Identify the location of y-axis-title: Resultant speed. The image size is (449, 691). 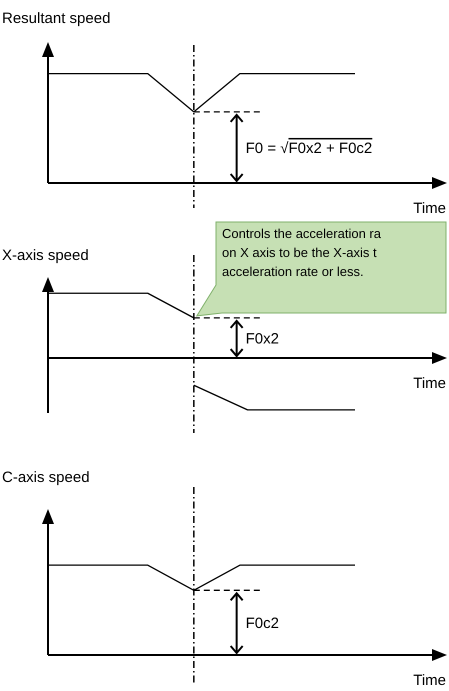
(56, 18).